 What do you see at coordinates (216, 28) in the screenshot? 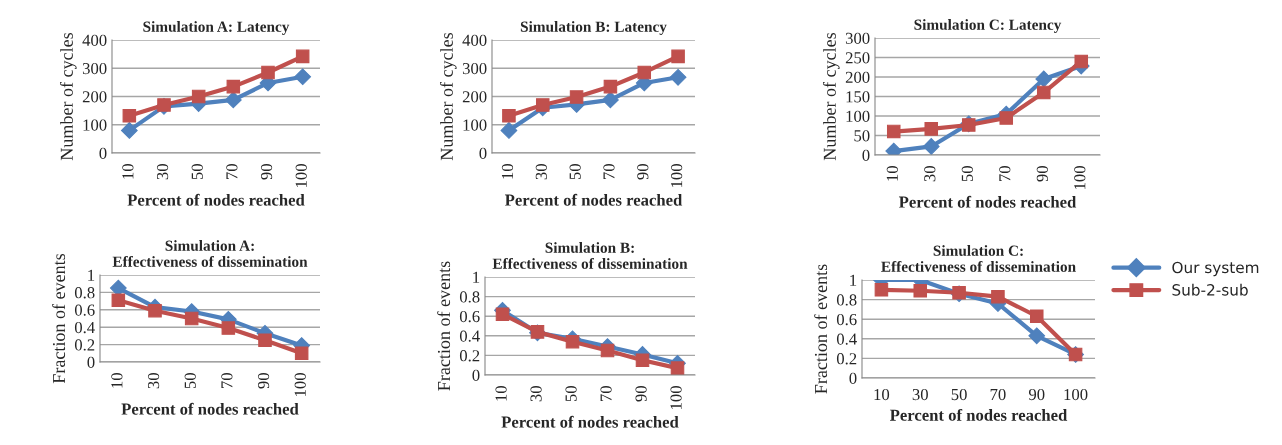
I see `chart-title: Simulation A: Latency` at bounding box center [216, 28].